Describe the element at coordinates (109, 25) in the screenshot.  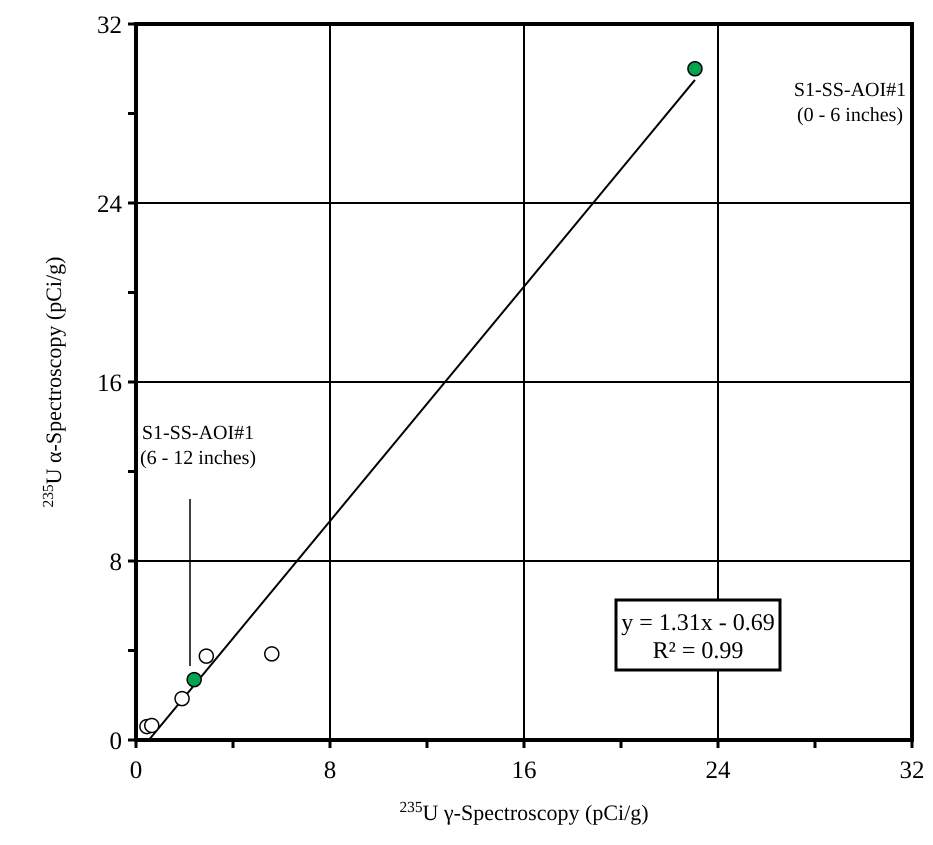
I see `y-tick-label: 32` at that location.